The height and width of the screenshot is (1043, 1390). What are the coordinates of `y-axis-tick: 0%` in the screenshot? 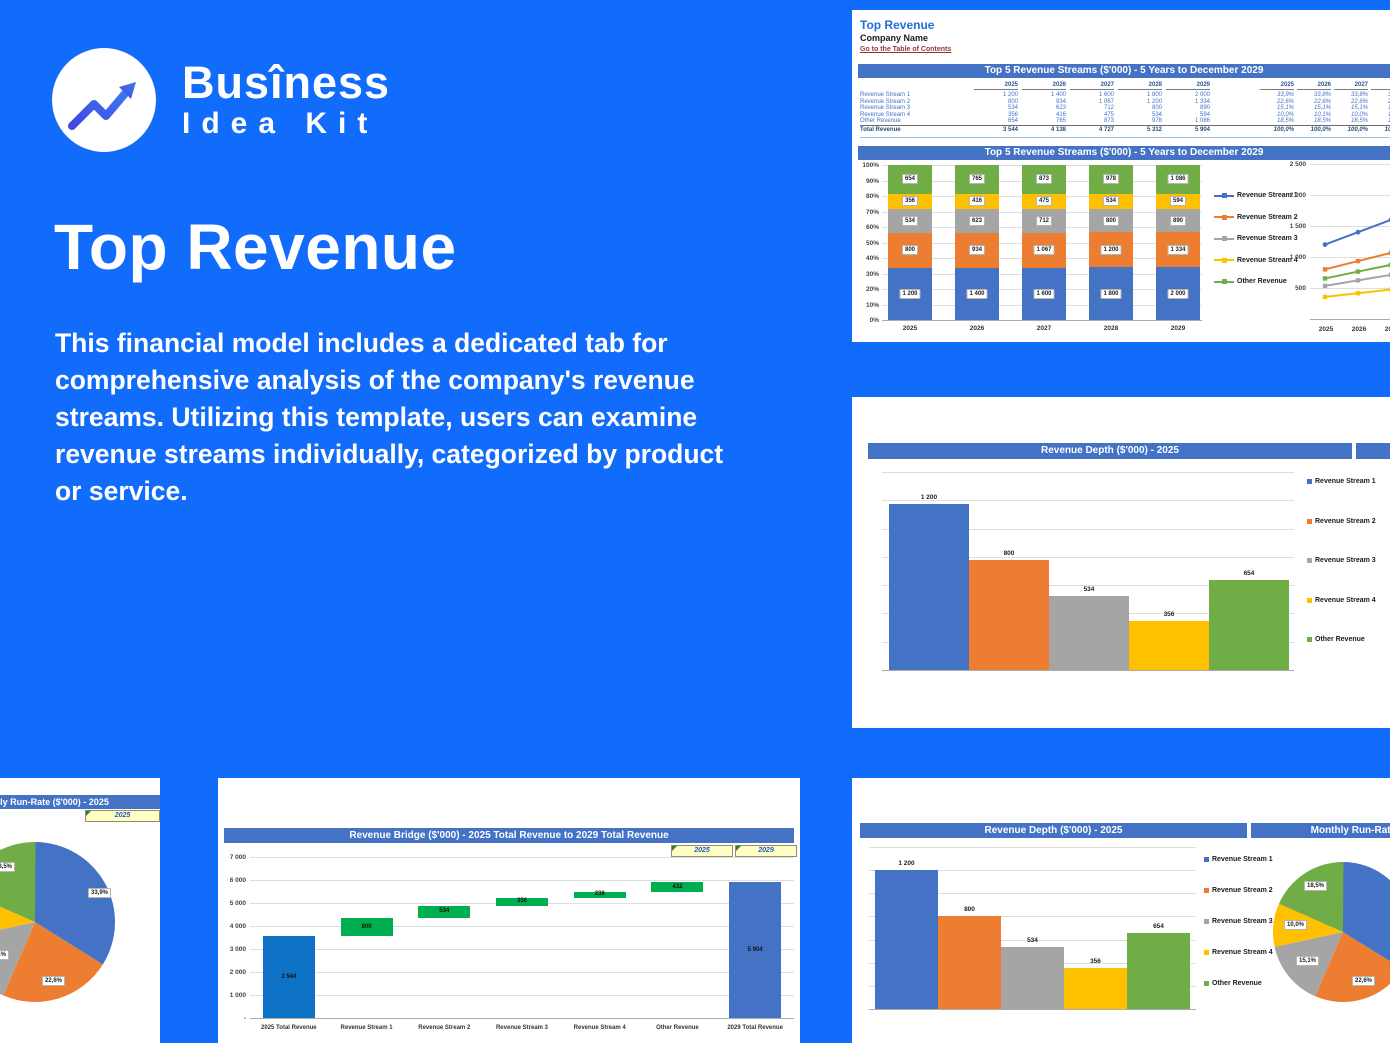 It's located at (874, 320).